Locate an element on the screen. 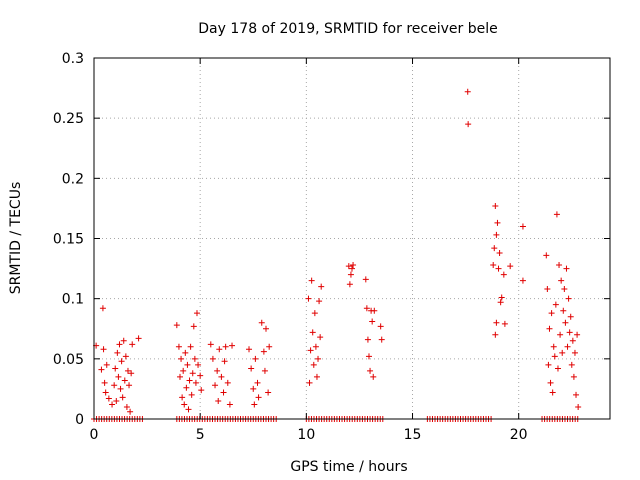 This screenshot has height=480, width=640. y-tick-label: 0.15 is located at coordinates (68, 240).